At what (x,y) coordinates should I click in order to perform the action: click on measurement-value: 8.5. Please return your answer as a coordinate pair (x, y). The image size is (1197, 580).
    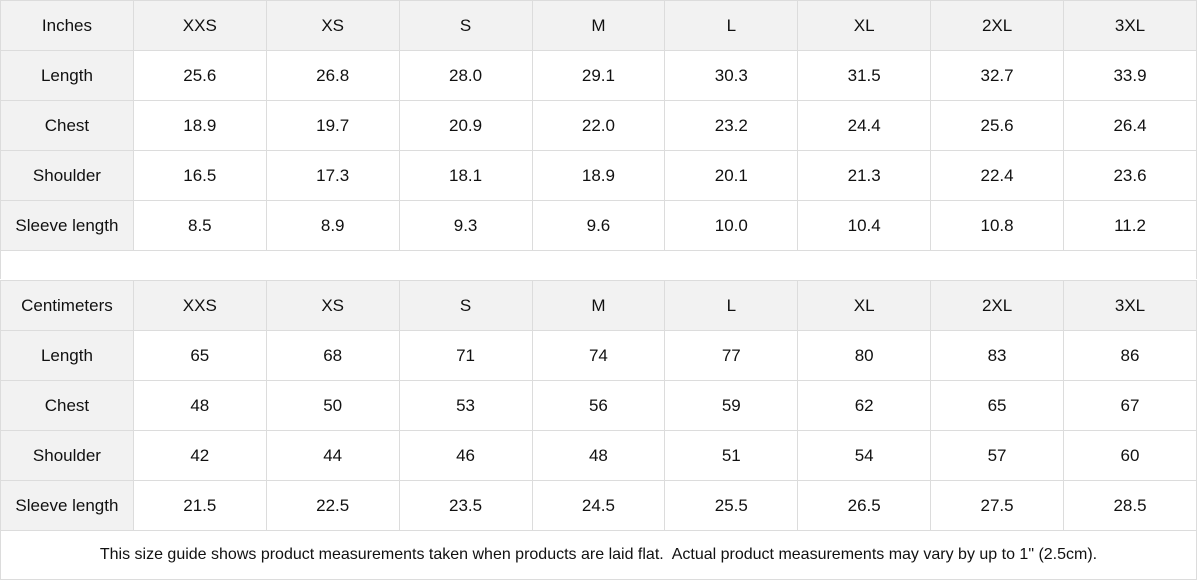
    Looking at the image, I should click on (199, 225).